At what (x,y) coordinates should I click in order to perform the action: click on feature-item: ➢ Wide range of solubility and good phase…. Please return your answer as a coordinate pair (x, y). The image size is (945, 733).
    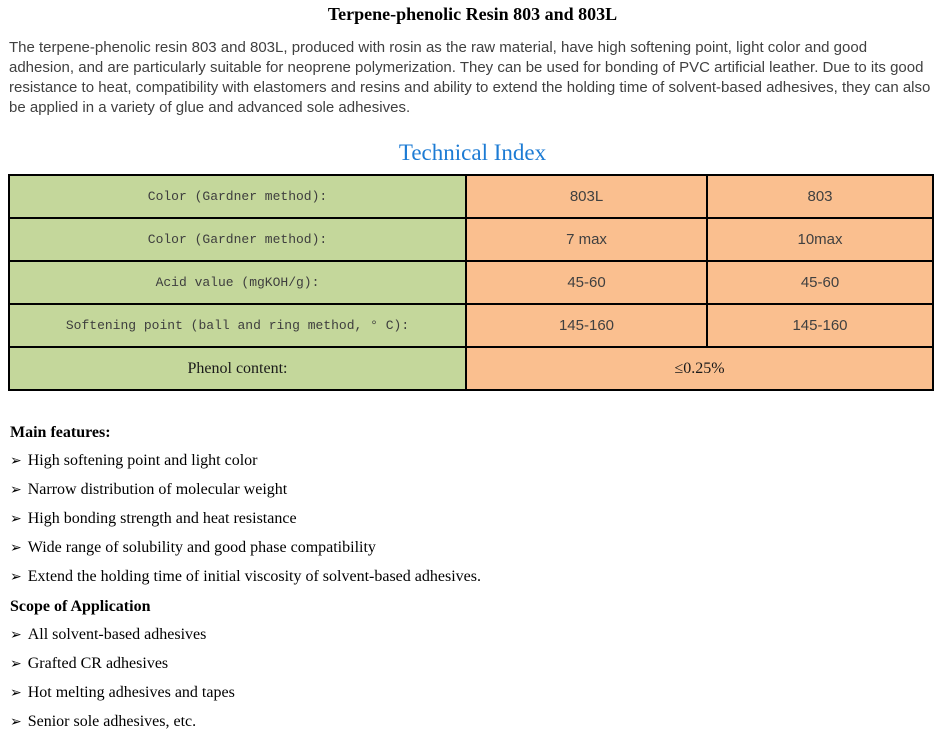
    Looking at the image, I should click on (477, 548).